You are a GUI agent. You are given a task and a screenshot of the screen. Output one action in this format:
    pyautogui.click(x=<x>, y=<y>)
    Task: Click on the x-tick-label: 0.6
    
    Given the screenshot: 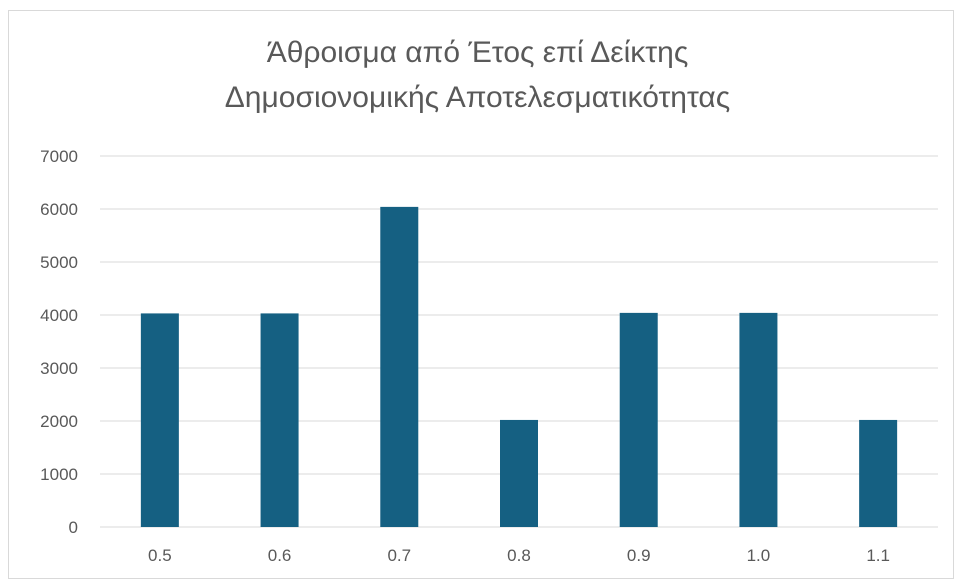 What is the action you would take?
    pyautogui.click(x=280, y=555)
    